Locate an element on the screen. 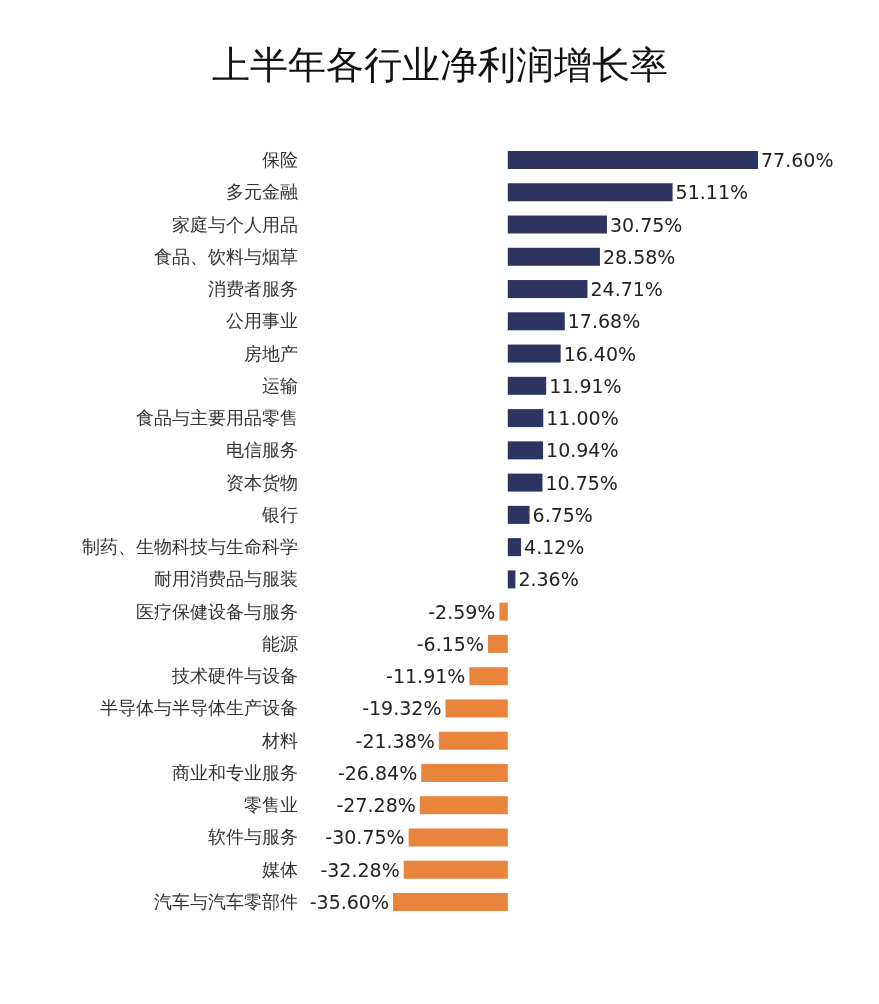  y-tick-label: 消费者服务 is located at coordinates (253, 289).